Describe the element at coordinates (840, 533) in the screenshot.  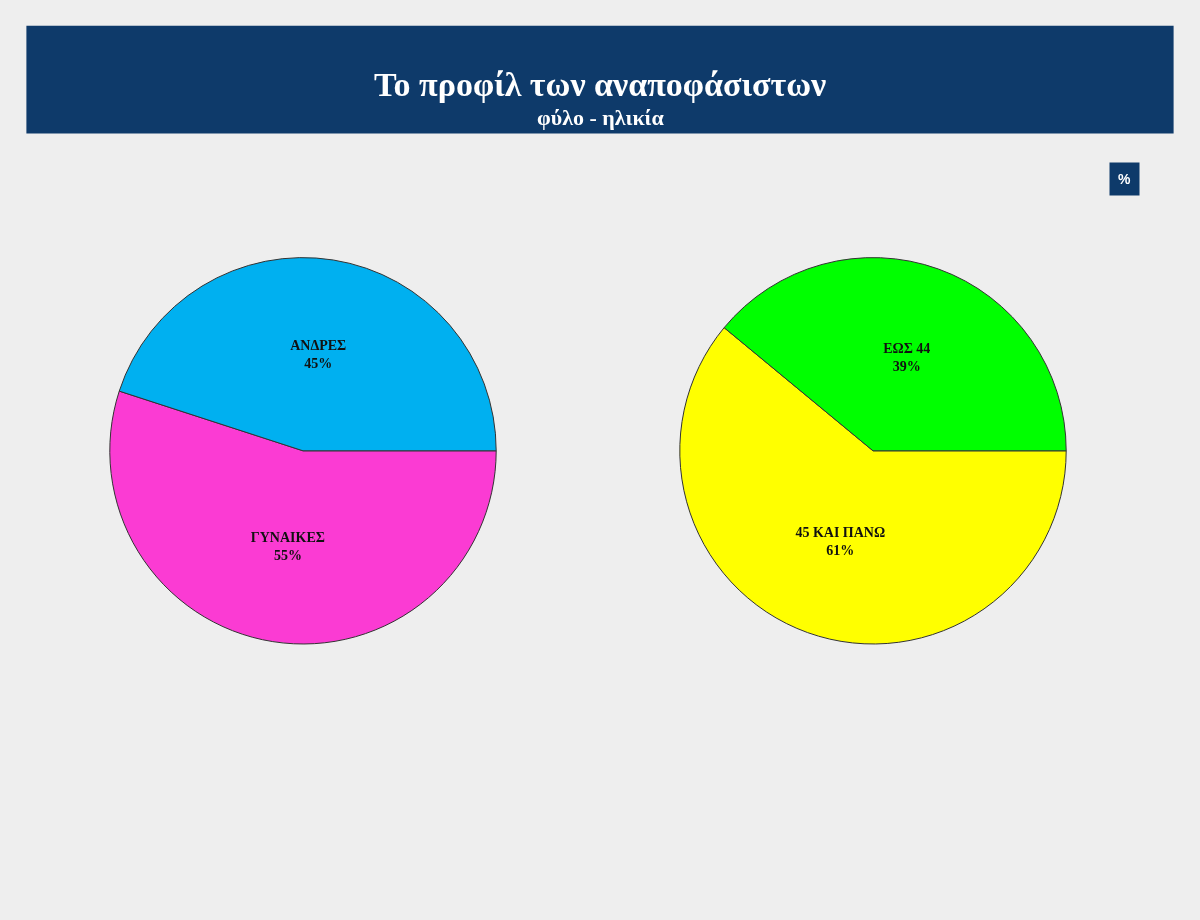
I see `slice-label: 45 ΚΑΙ ΠΑΝΩ` at that location.